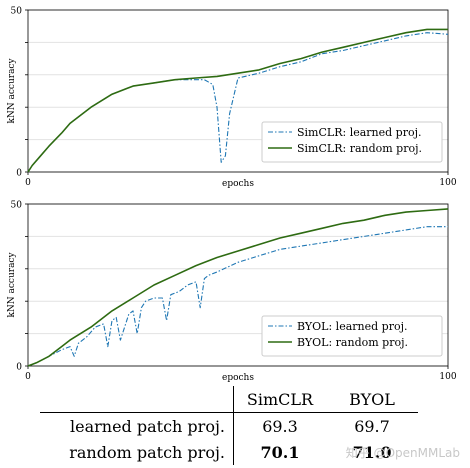 This screenshot has height=468, width=470. What do you see at coordinates (359, 132) in the screenshot?
I see `legend-label: SimCLR: learned proj.` at bounding box center [359, 132].